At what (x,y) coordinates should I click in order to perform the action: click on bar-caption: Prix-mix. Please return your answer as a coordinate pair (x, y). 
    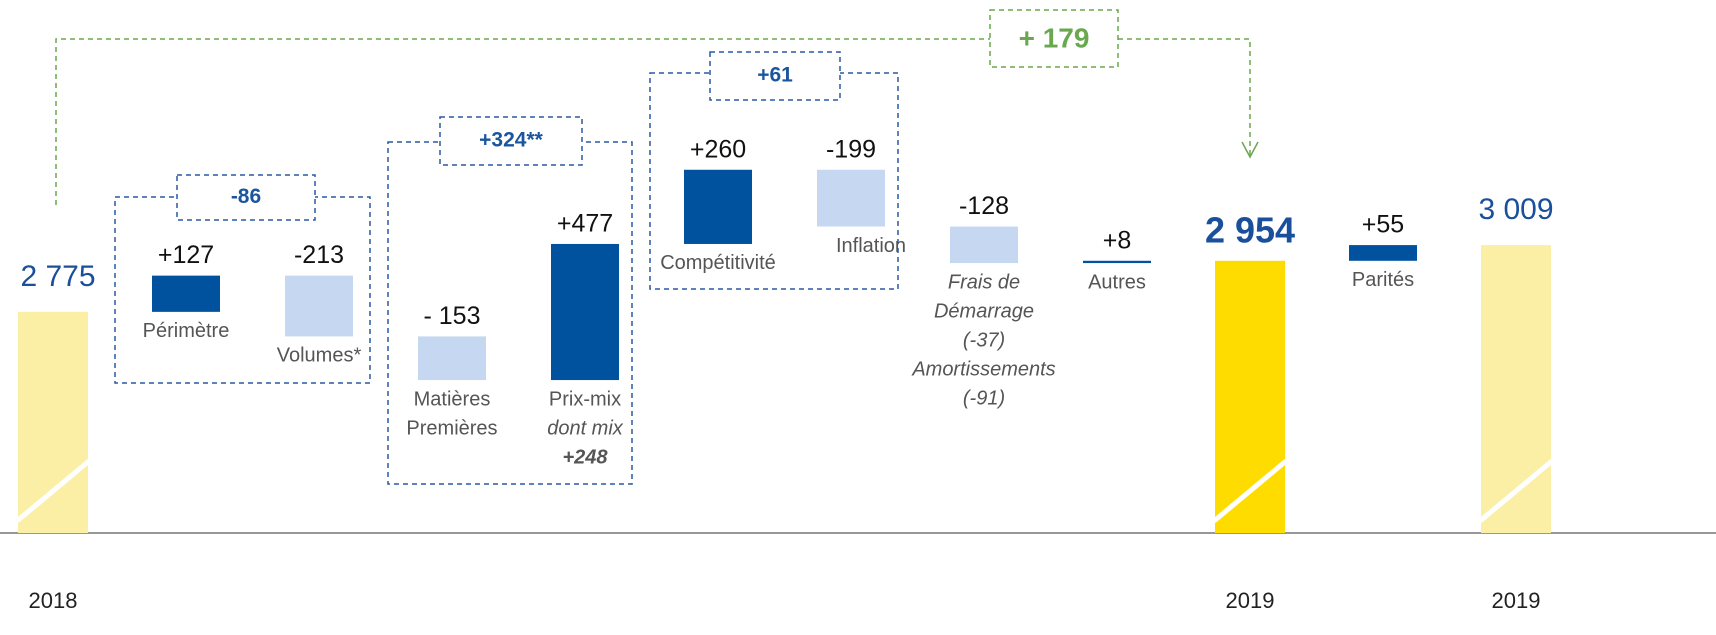
    Looking at the image, I should click on (585, 399).